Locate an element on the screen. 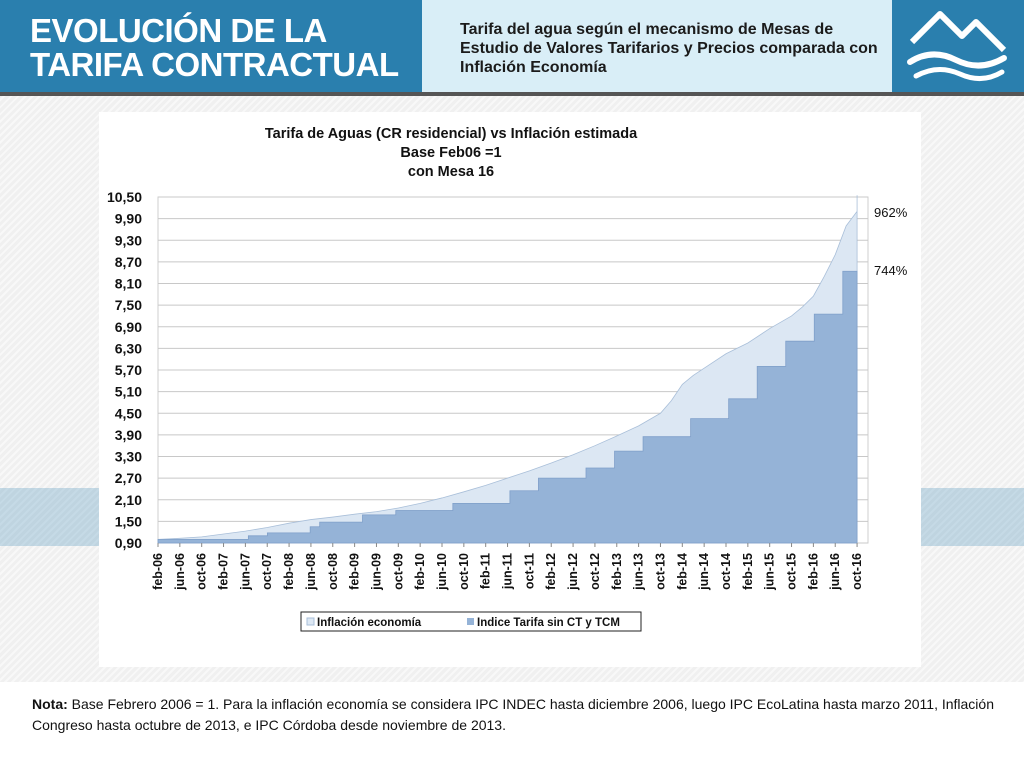 This screenshot has height=768, width=1024. x-tick-label: feb-09 is located at coordinates (355, 571).